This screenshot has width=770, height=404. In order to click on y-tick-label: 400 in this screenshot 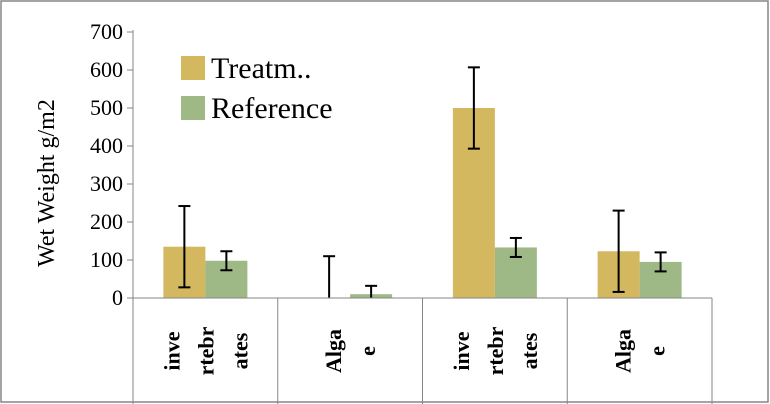, I will do `click(106, 145)`.